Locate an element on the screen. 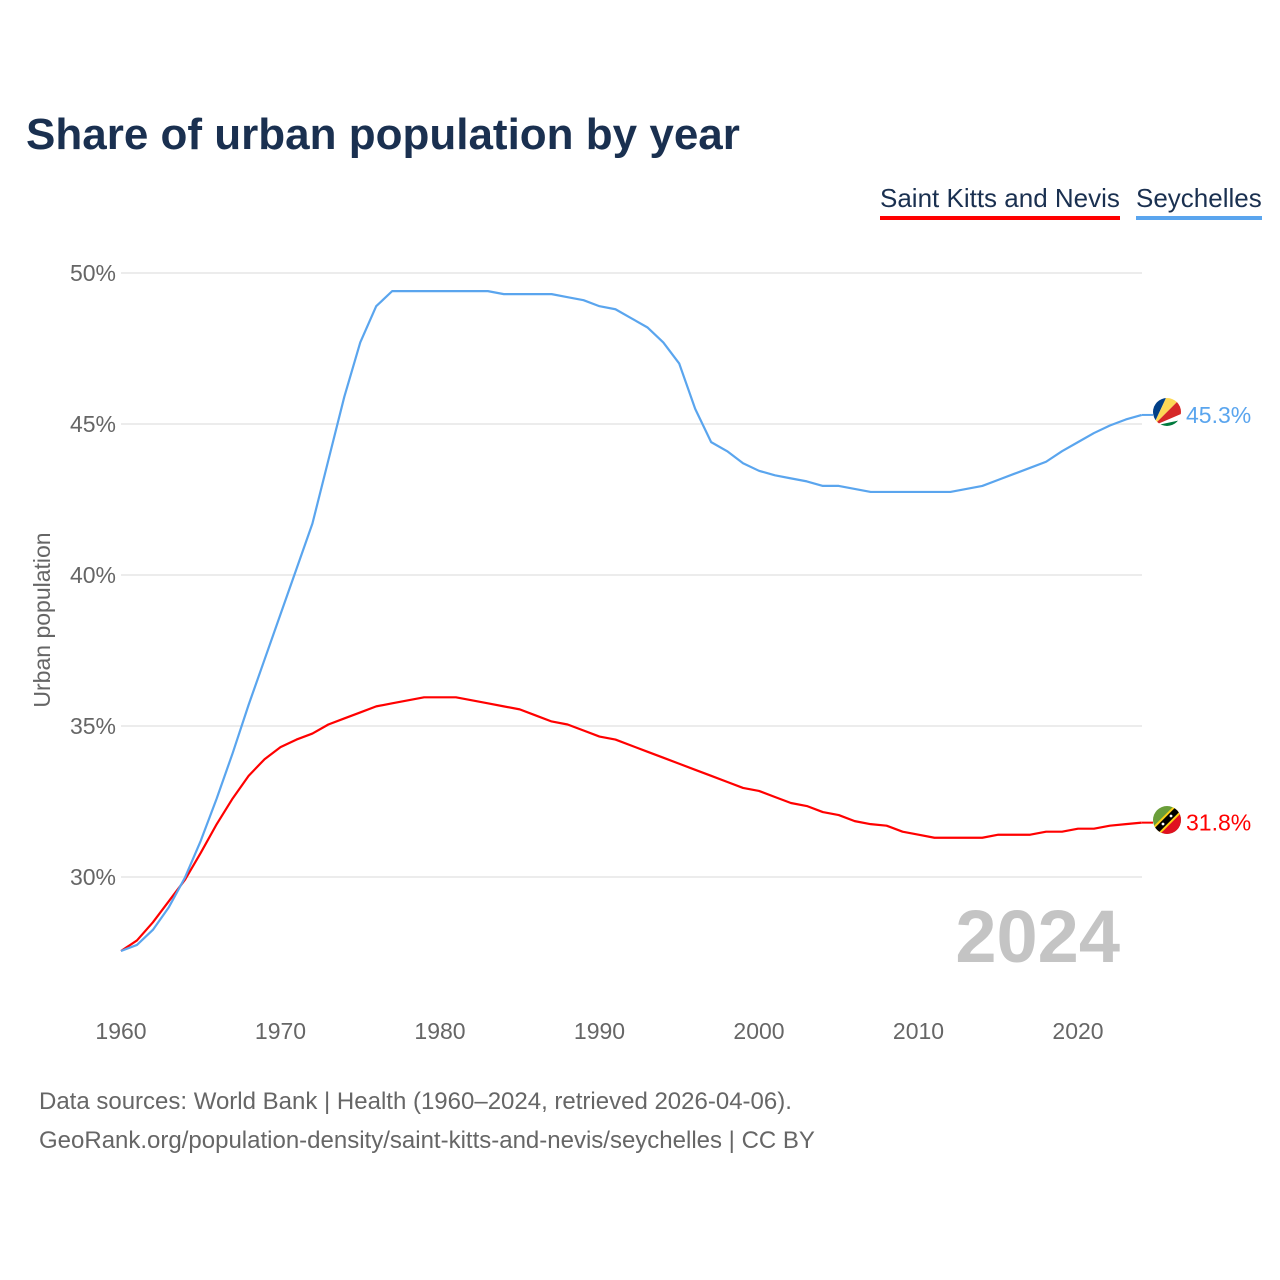 This screenshot has height=1280, width=1280. chart-title: Share of urban population by year is located at coordinates (383, 134).